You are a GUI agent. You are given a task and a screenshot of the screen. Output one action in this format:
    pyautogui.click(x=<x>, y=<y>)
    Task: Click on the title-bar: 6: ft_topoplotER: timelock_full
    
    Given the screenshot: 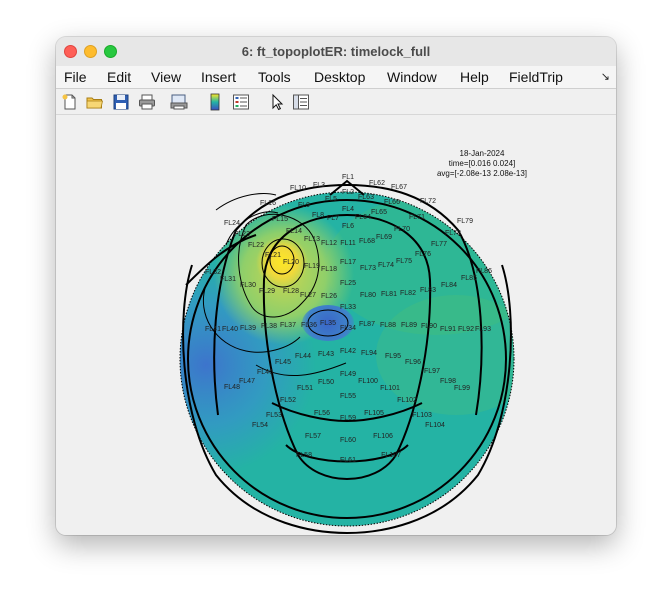 What is the action you would take?
    pyautogui.click(x=336, y=52)
    